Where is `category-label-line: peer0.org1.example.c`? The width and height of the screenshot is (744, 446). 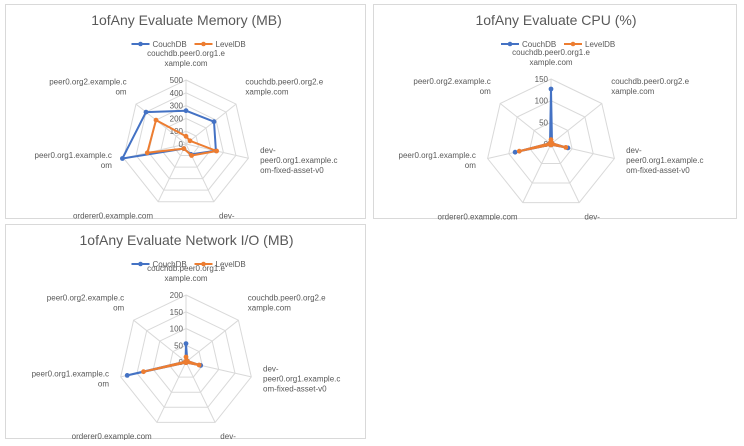
category-label-line: peer0.org1.example.c is located at coordinates (73, 155).